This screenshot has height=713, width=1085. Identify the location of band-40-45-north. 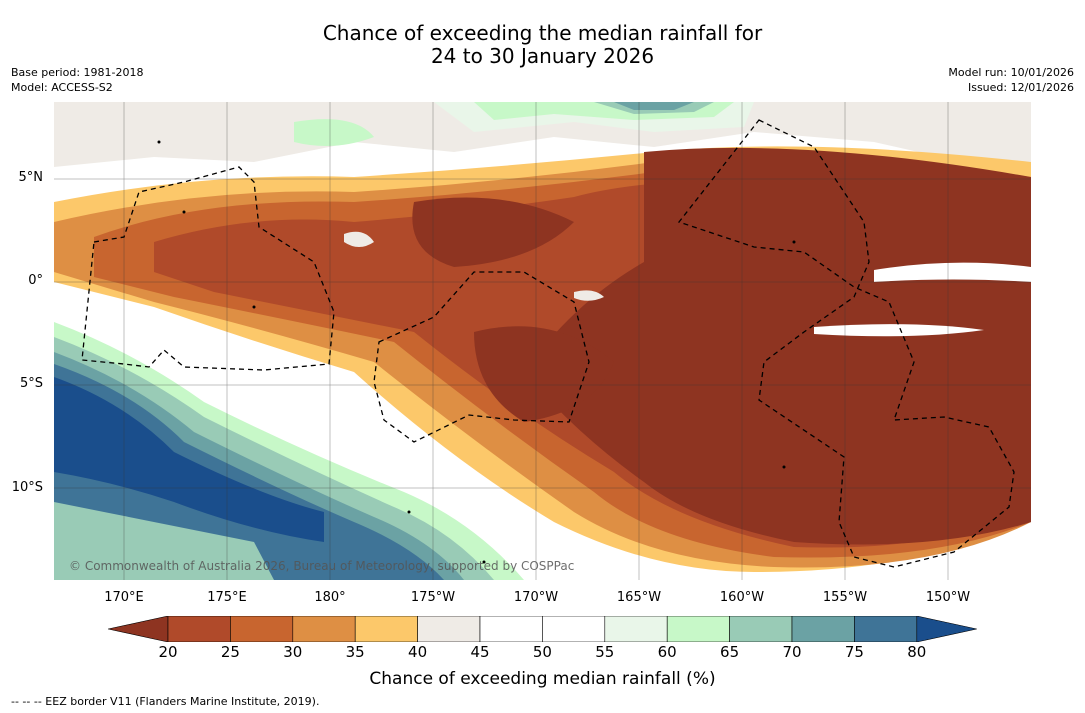
(542, 134).